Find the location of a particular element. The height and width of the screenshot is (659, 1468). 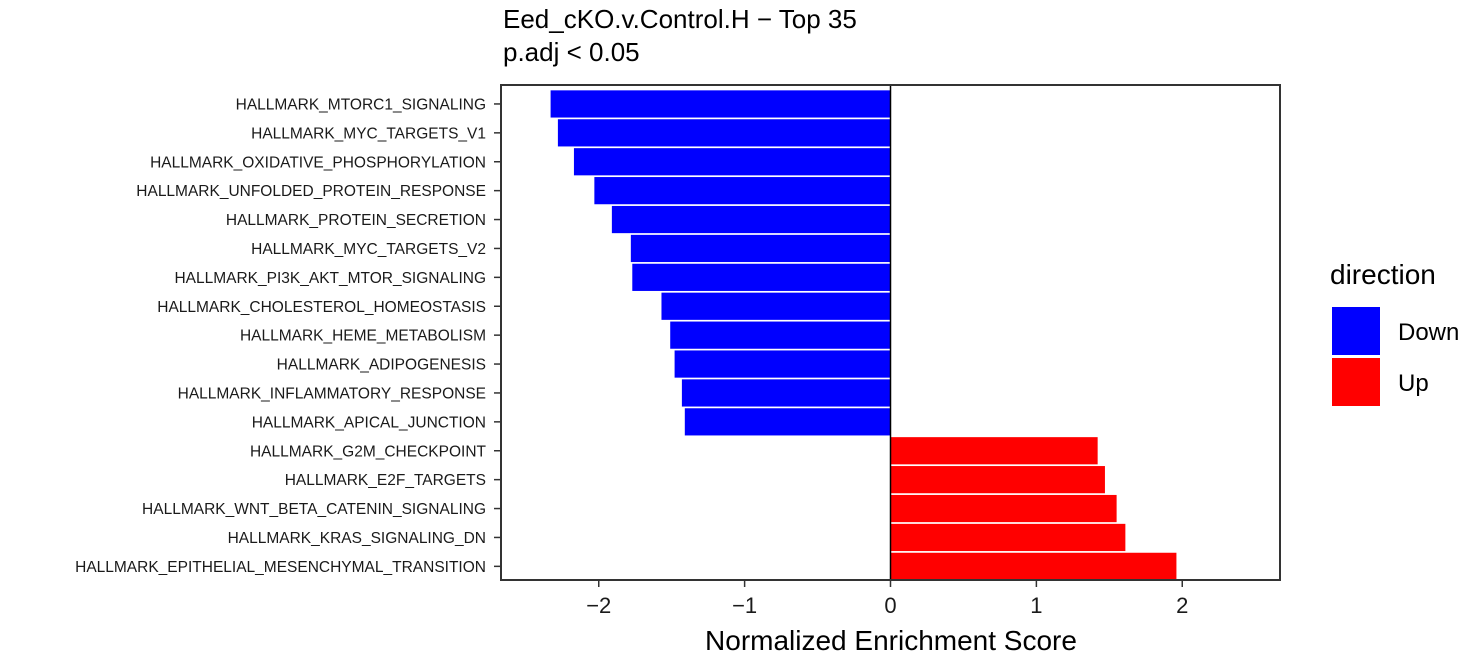

category-label: HALLMARK_KRAS_SIGNALING_DN is located at coordinates (357, 538).